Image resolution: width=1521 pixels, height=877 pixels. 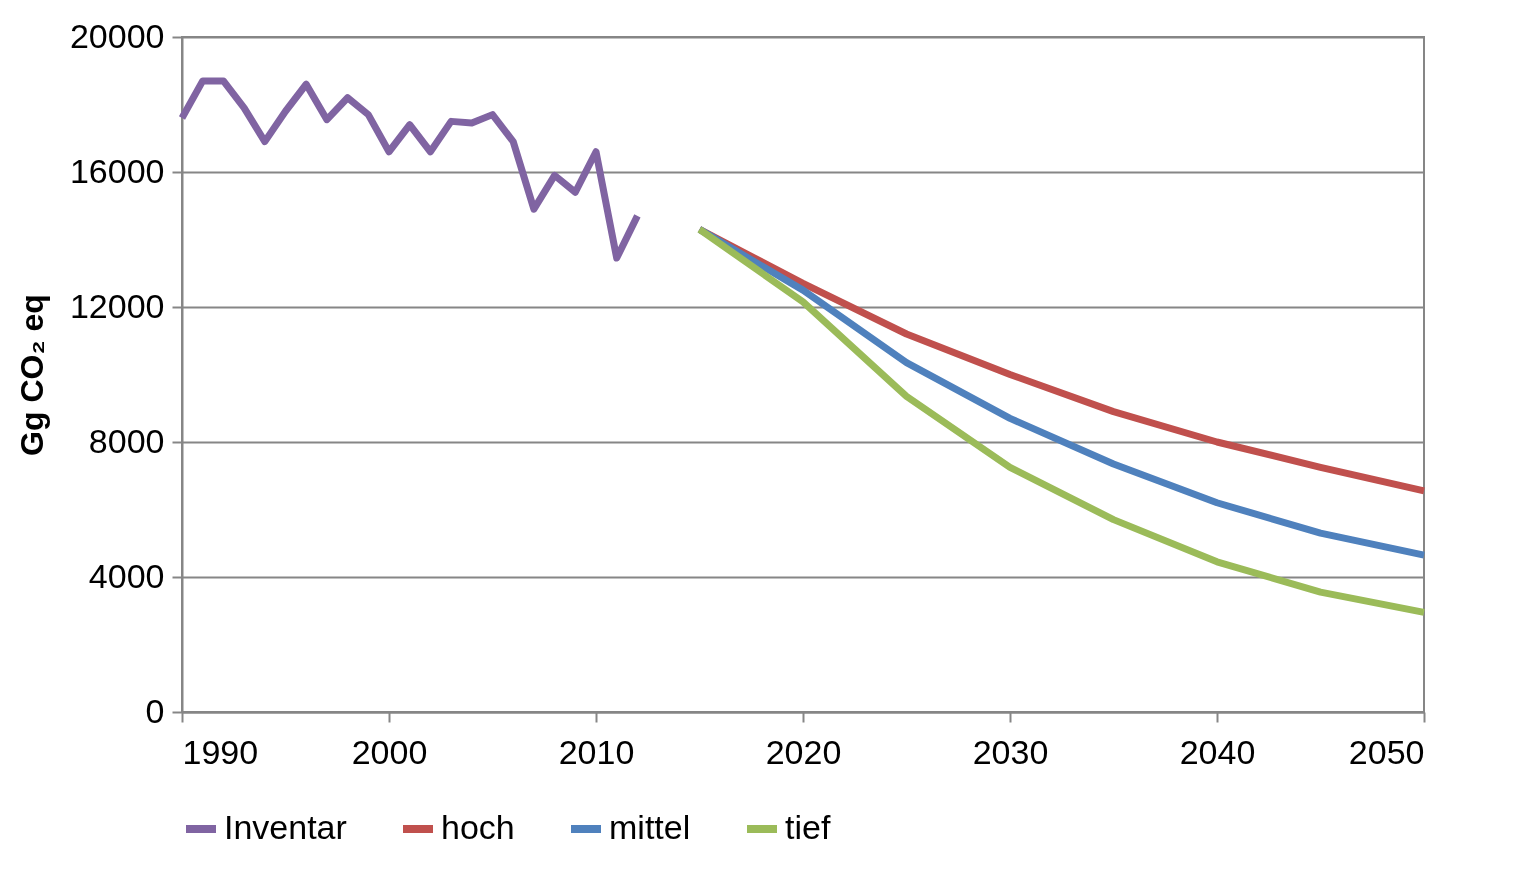 What do you see at coordinates (1217, 751) in the screenshot?
I see `x-tick-label: 2040` at bounding box center [1217, 751].